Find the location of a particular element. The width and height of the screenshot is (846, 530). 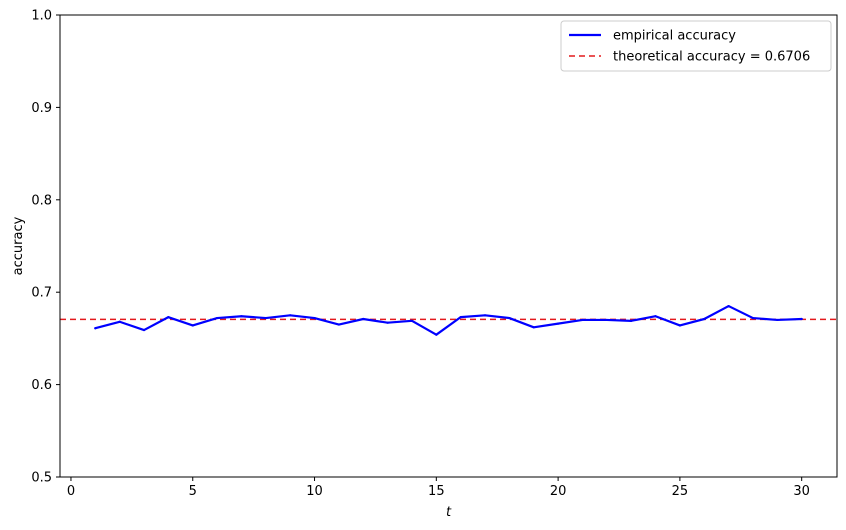

series-line-empirical-accuracy is located at coordinates (448, 320).